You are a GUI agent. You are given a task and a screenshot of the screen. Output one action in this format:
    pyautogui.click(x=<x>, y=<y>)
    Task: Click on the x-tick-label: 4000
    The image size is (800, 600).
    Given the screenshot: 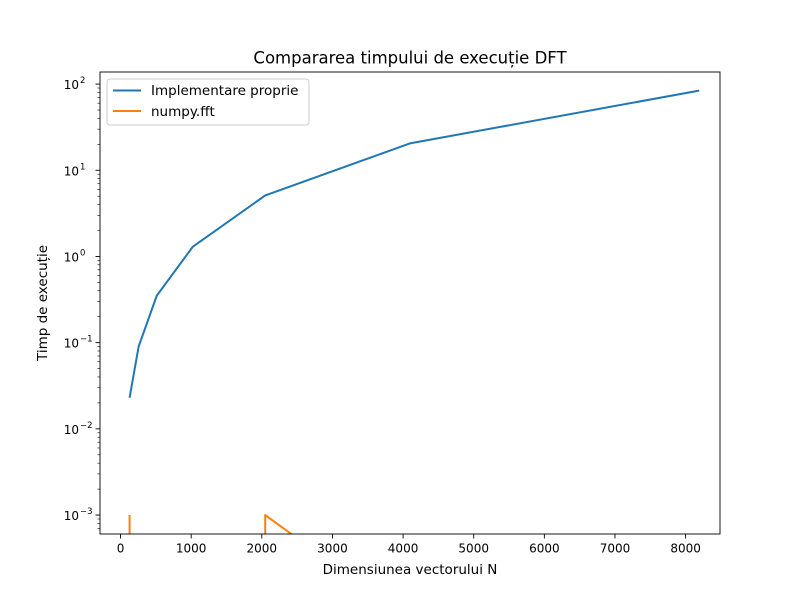 What is the action you would take?
    pyautogui.click(x=403, y=549)
    